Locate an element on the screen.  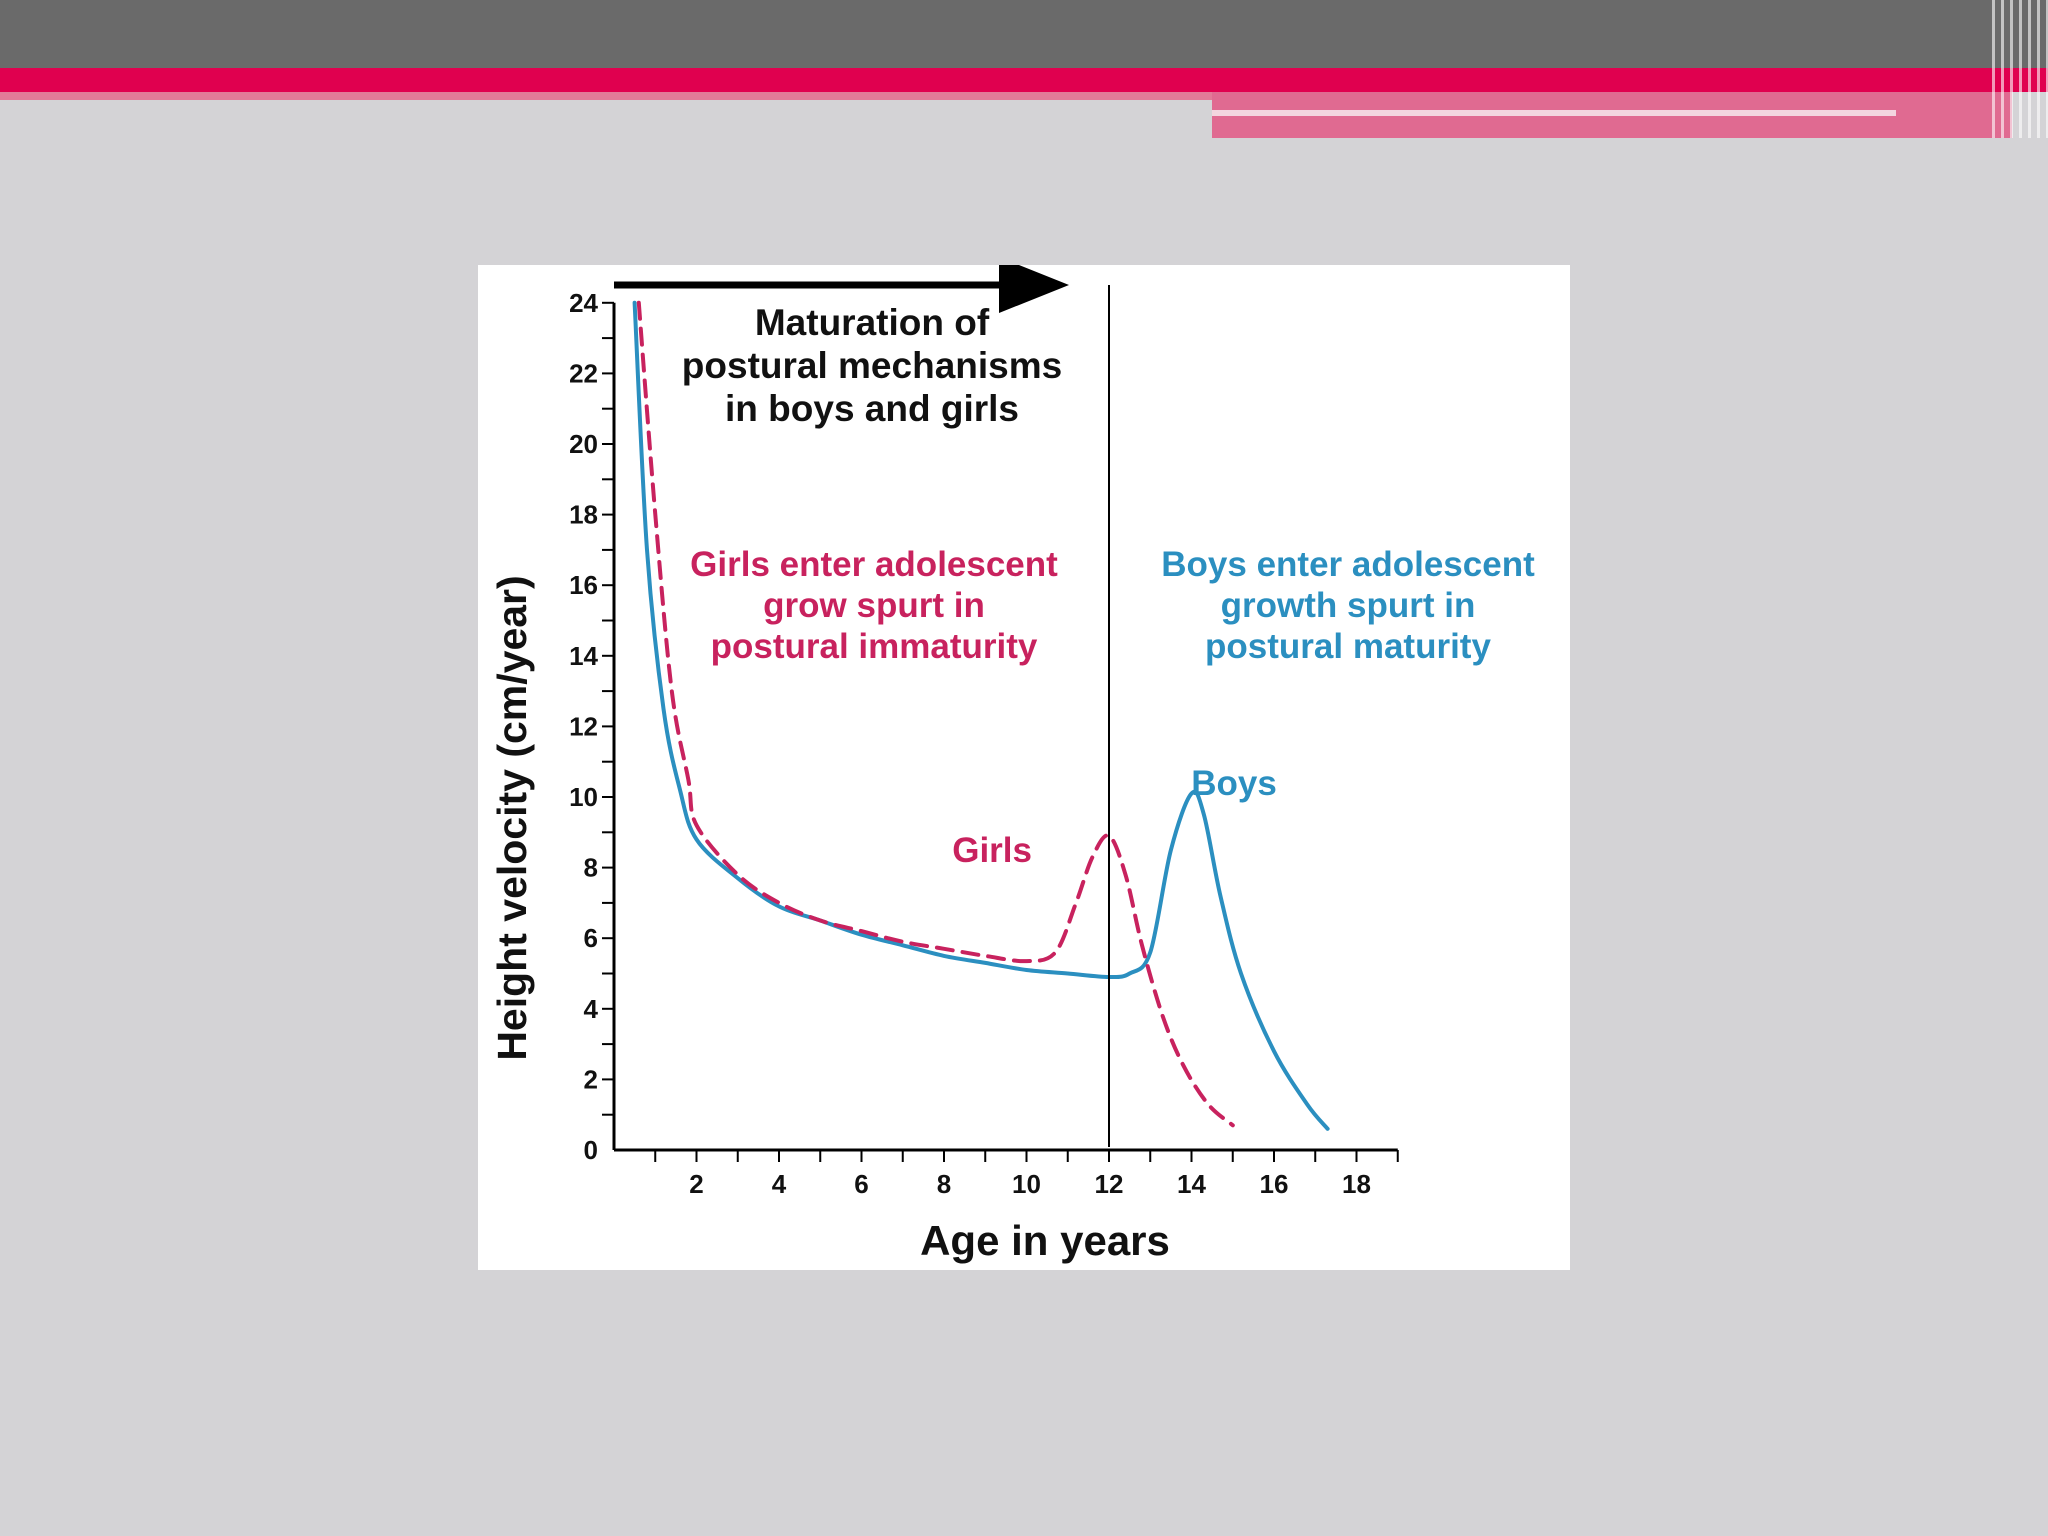
x-tick-label: 14 is located at coordinates (1191, 1184).